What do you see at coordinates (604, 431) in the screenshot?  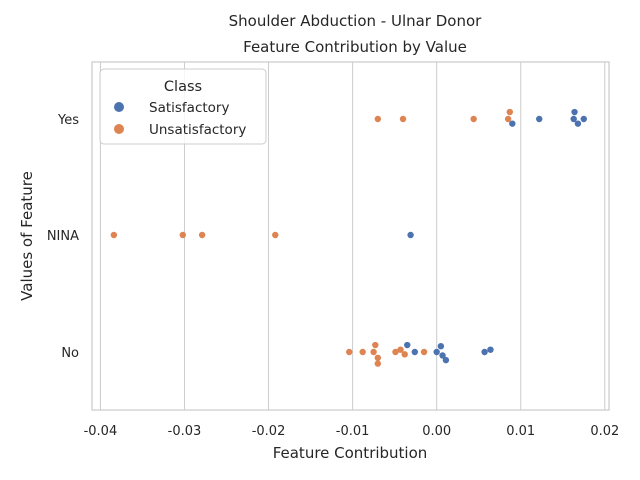 I see `x-tick-label: 0.02` at bounding box center [604, 431].